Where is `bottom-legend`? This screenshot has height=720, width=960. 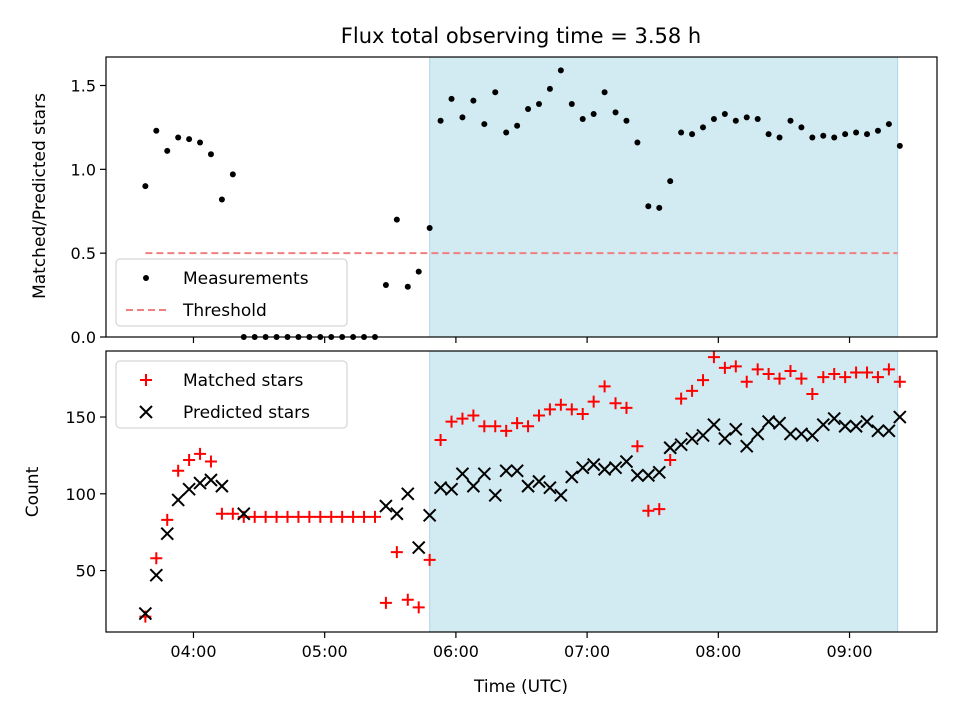
bottom-legend is located at coordinates (231, 394).